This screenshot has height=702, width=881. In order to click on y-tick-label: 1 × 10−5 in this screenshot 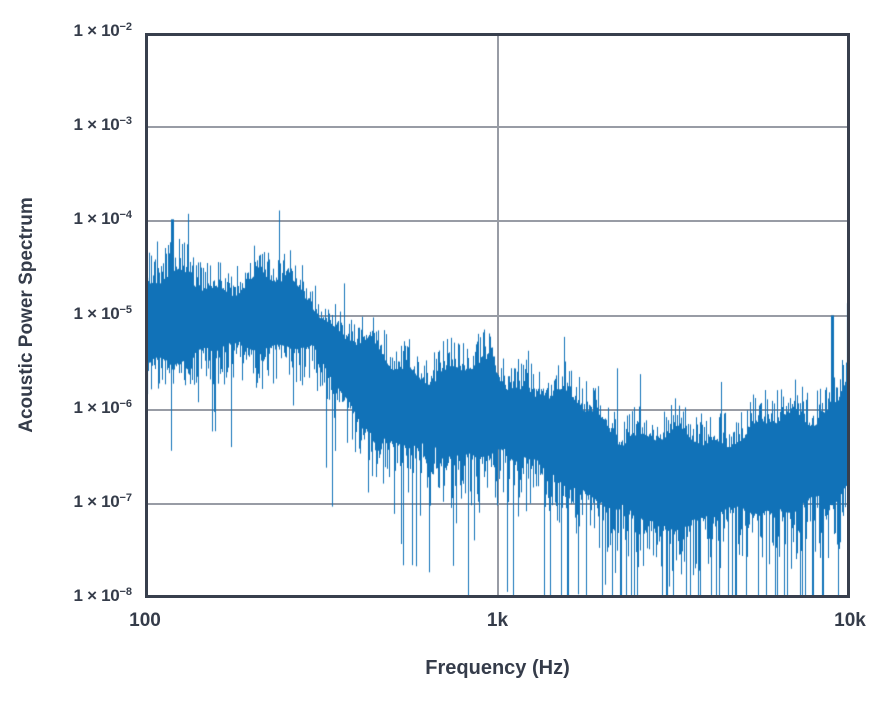, I will do `click(66, 313)`.